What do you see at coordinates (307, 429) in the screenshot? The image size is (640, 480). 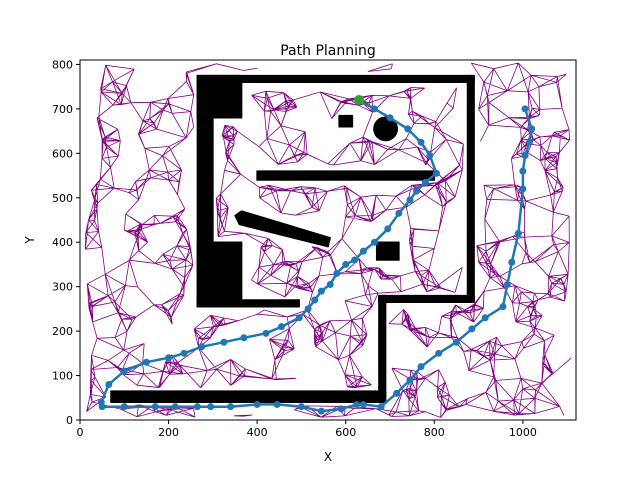 I see `x-axis-ticks: 0 200 400 600 800 1000` at bounding box center [307, 429].